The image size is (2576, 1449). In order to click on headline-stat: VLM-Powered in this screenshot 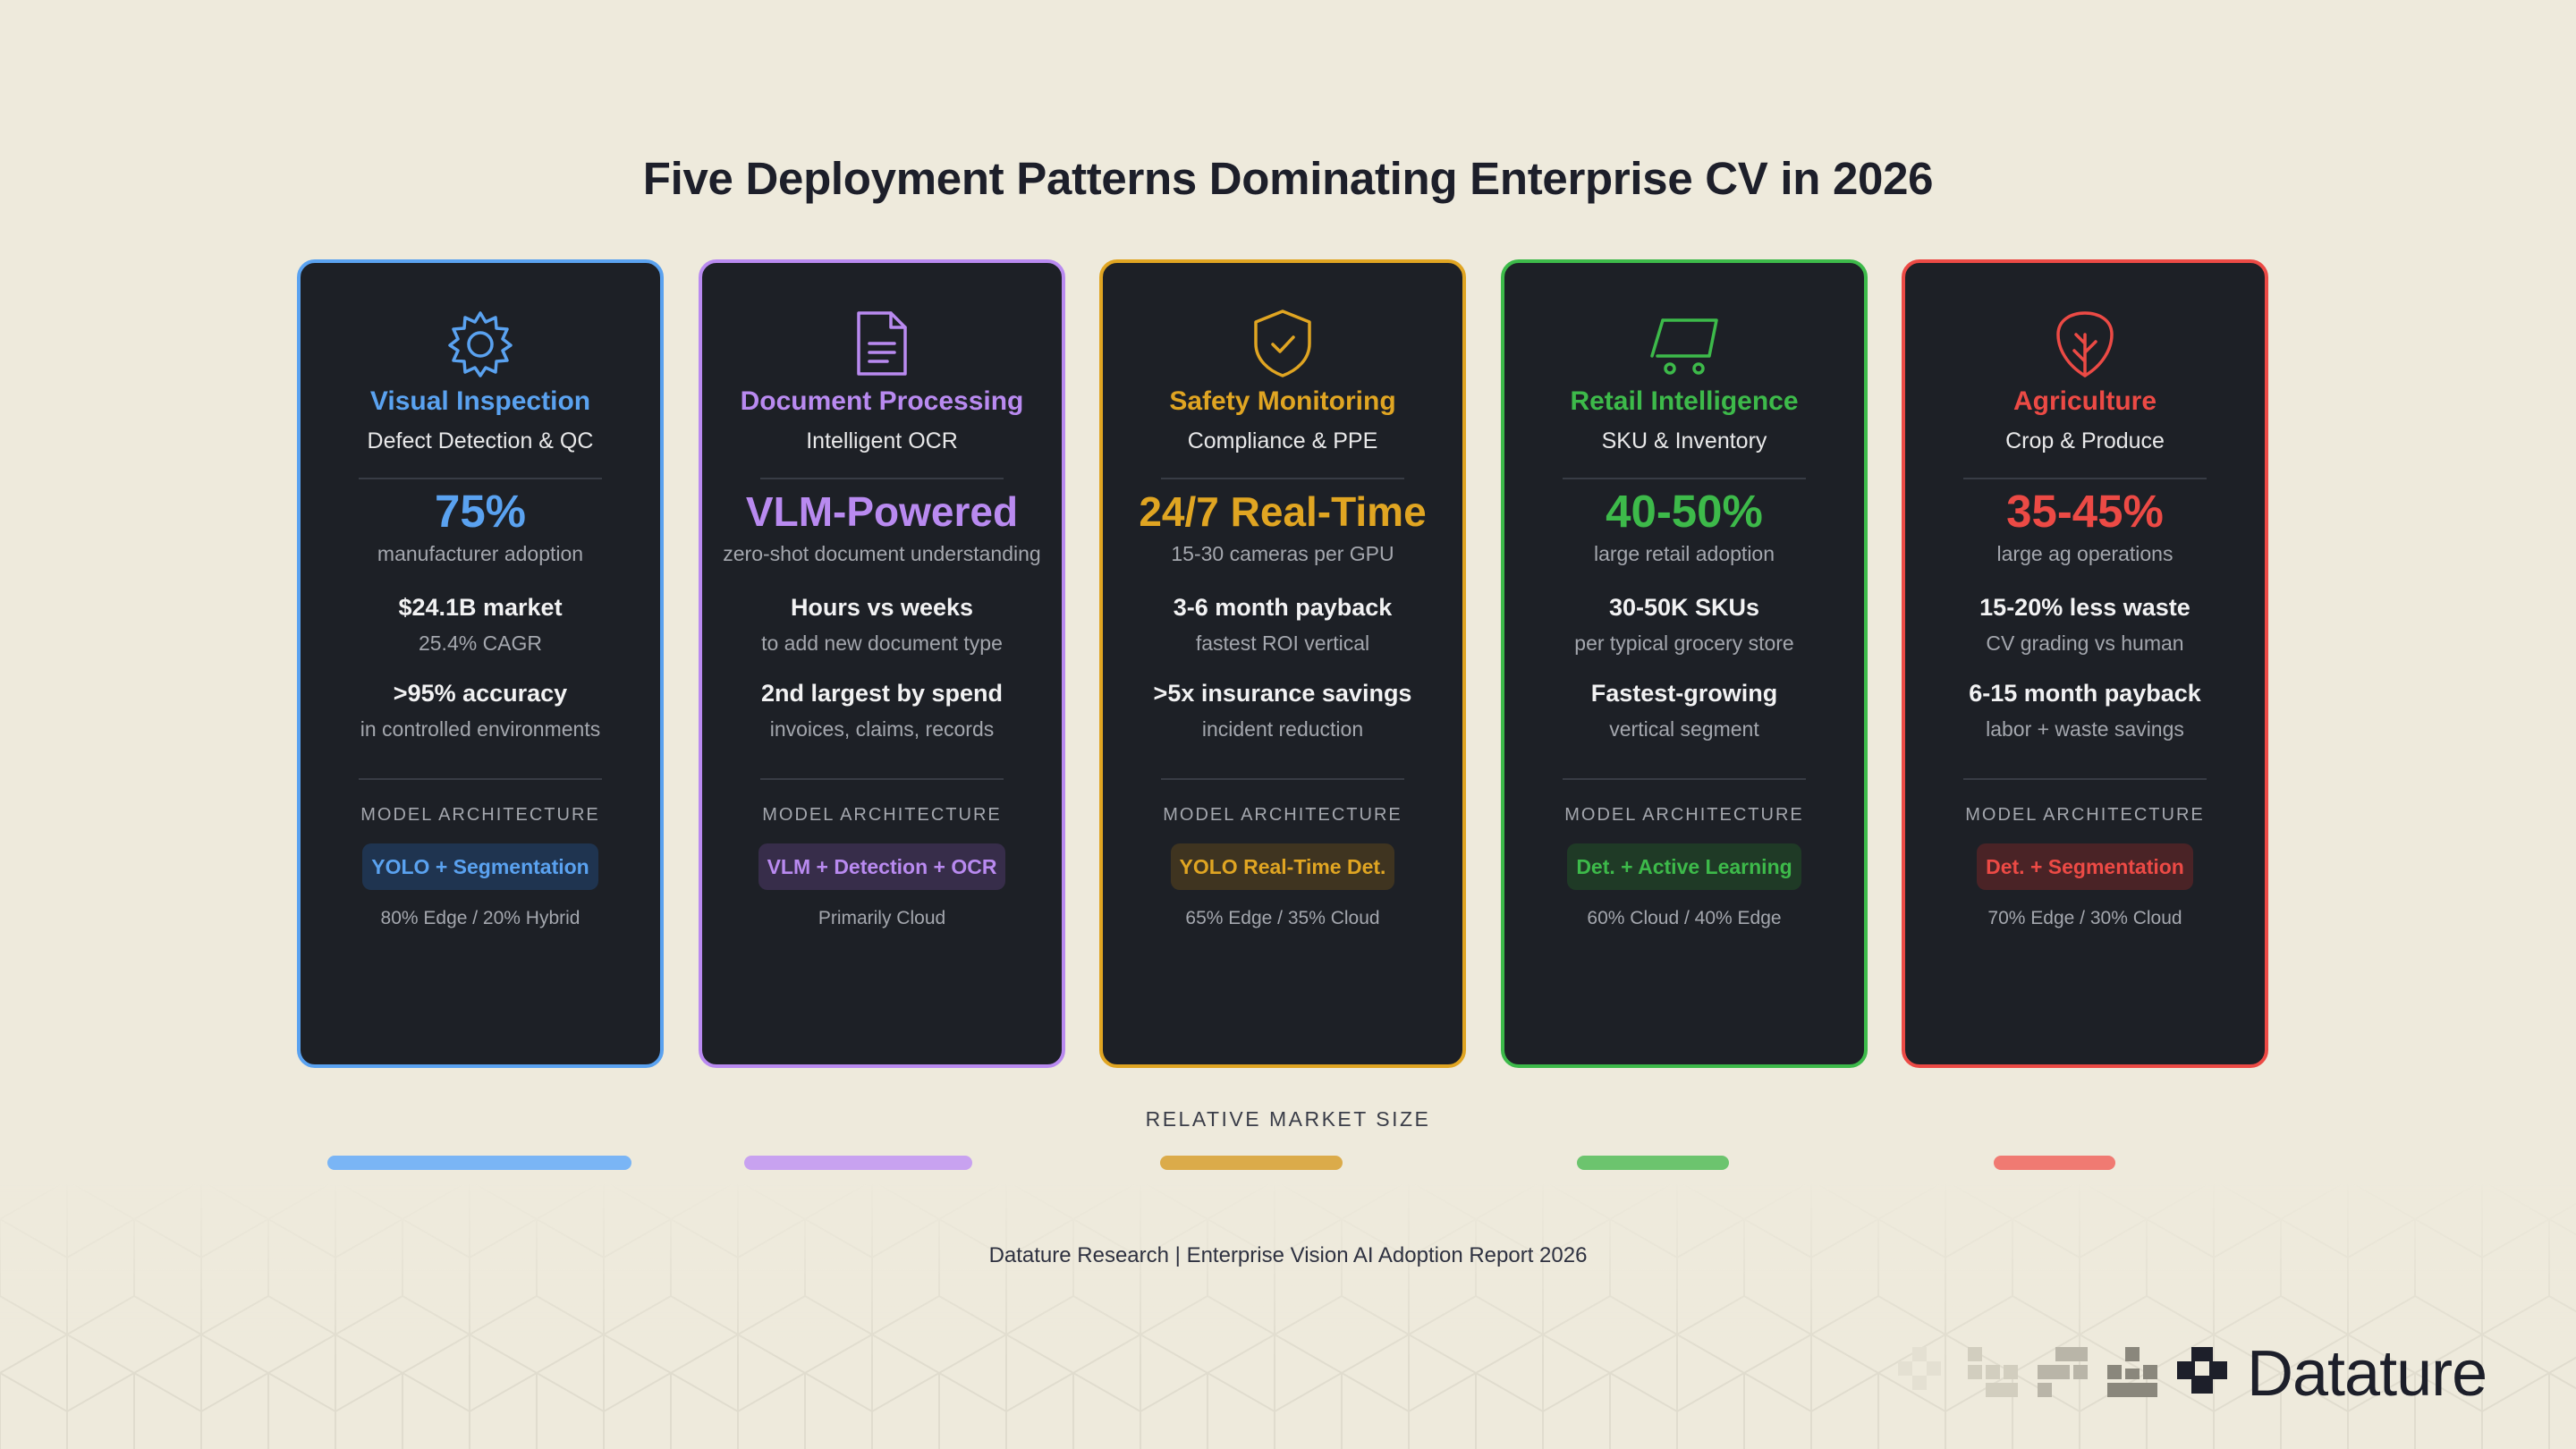, I will do `click(882, 511)`.